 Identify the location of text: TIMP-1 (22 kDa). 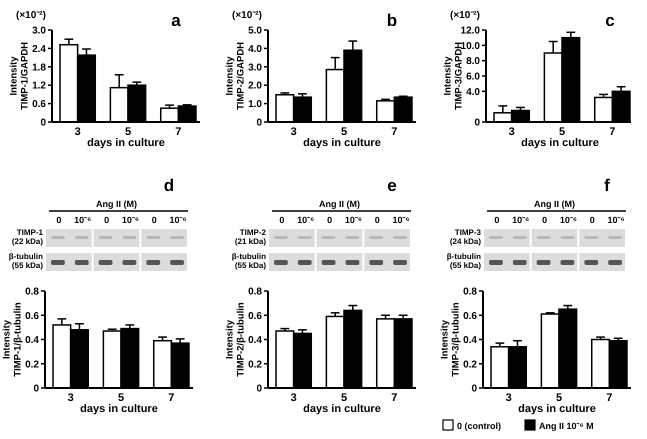
(28, 237).